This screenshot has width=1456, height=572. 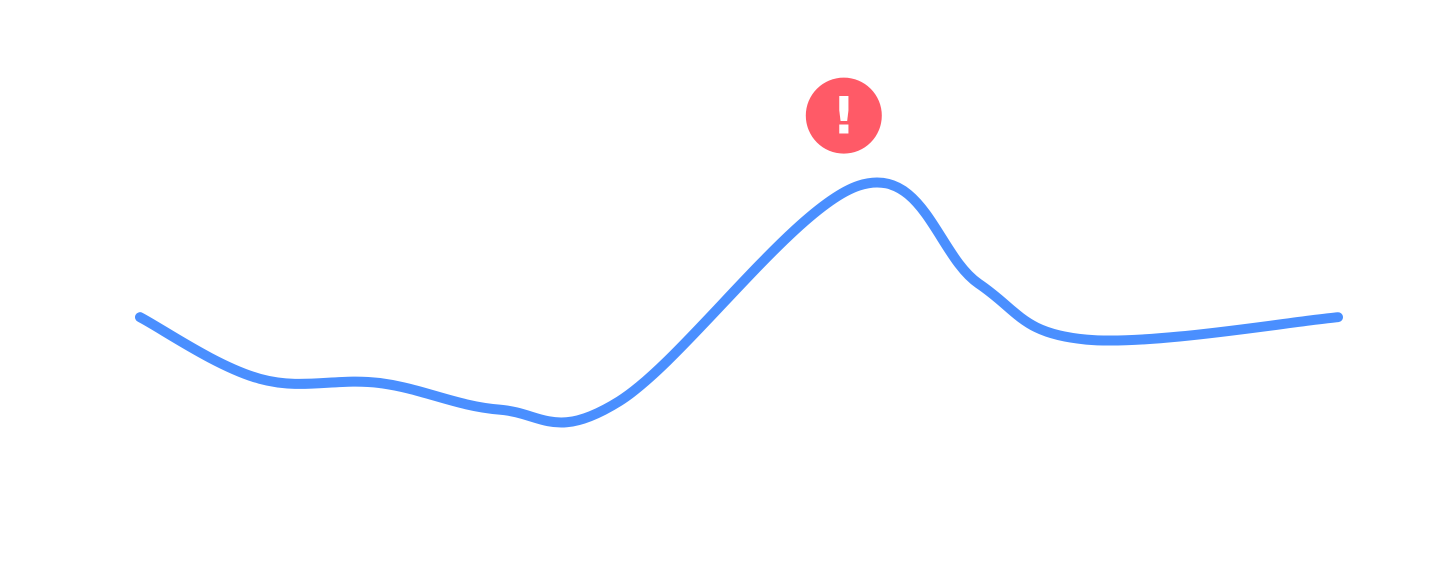 I want to click on exclamation-icon: !, so click(x=843, y=115).